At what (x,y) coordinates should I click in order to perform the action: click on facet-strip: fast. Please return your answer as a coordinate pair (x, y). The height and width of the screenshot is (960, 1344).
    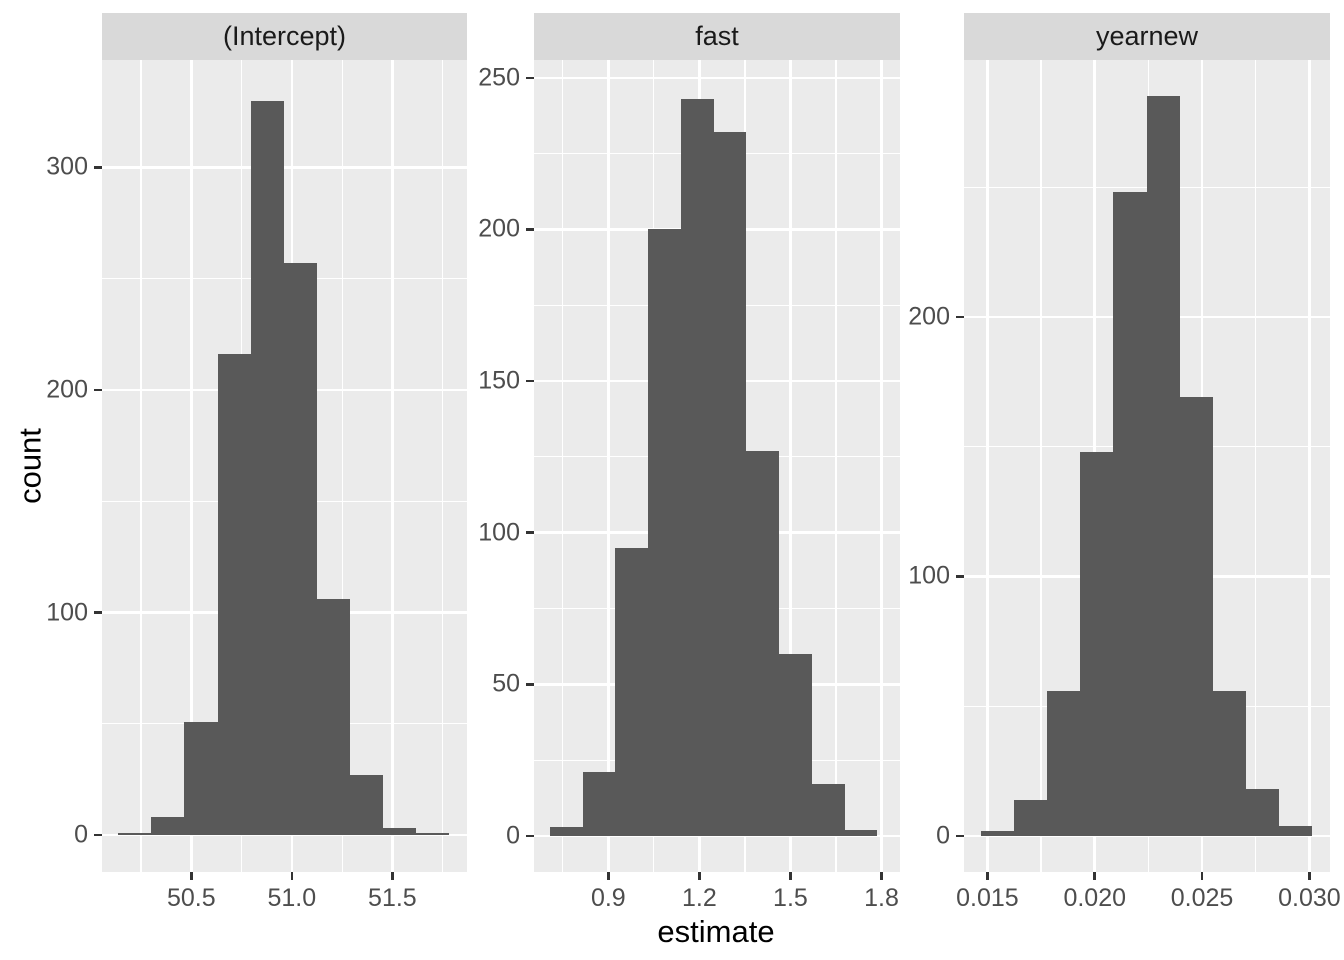
    Looking at the image, I should click on (717, 36).